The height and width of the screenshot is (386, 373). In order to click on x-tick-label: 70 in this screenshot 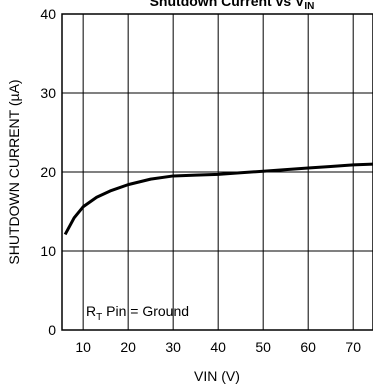, I will do `click(353, 347)`.